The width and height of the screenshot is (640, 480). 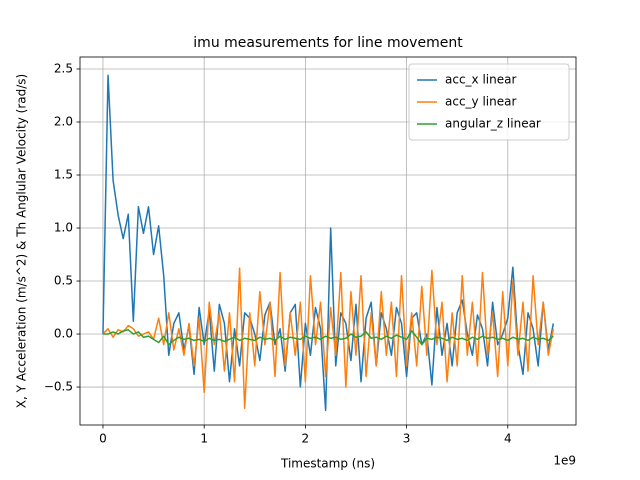 What do you see at coordinates (103, 439) in the screenshot?
I see `x-tick-label: 0` at bounding box center [103, 439].